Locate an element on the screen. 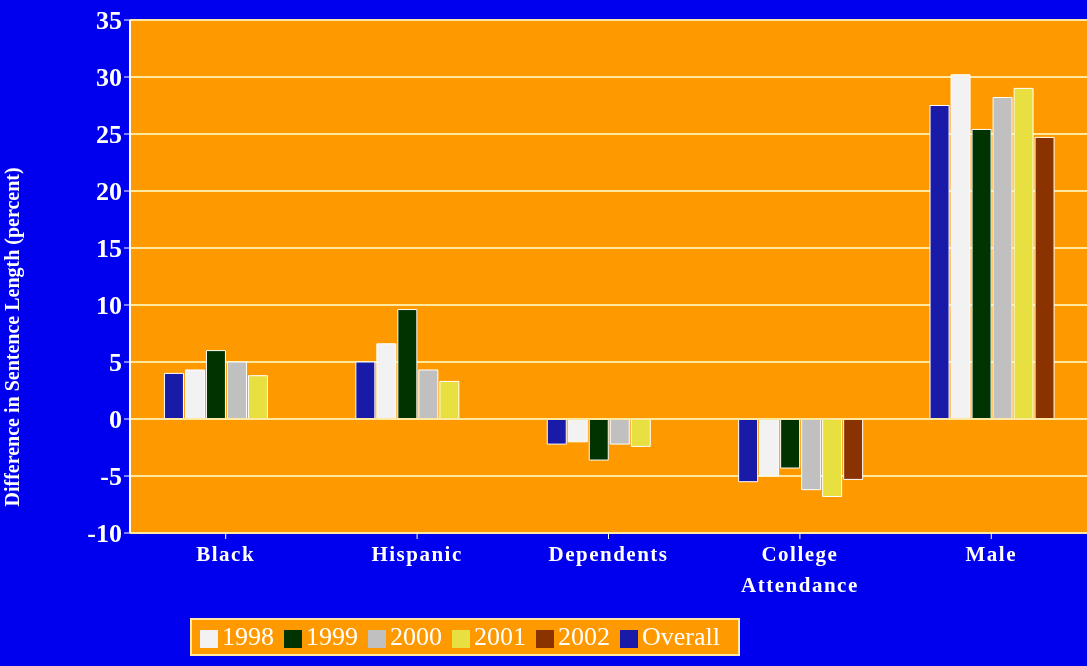  legend-label: 2002 is located at coordinates (584, 636).